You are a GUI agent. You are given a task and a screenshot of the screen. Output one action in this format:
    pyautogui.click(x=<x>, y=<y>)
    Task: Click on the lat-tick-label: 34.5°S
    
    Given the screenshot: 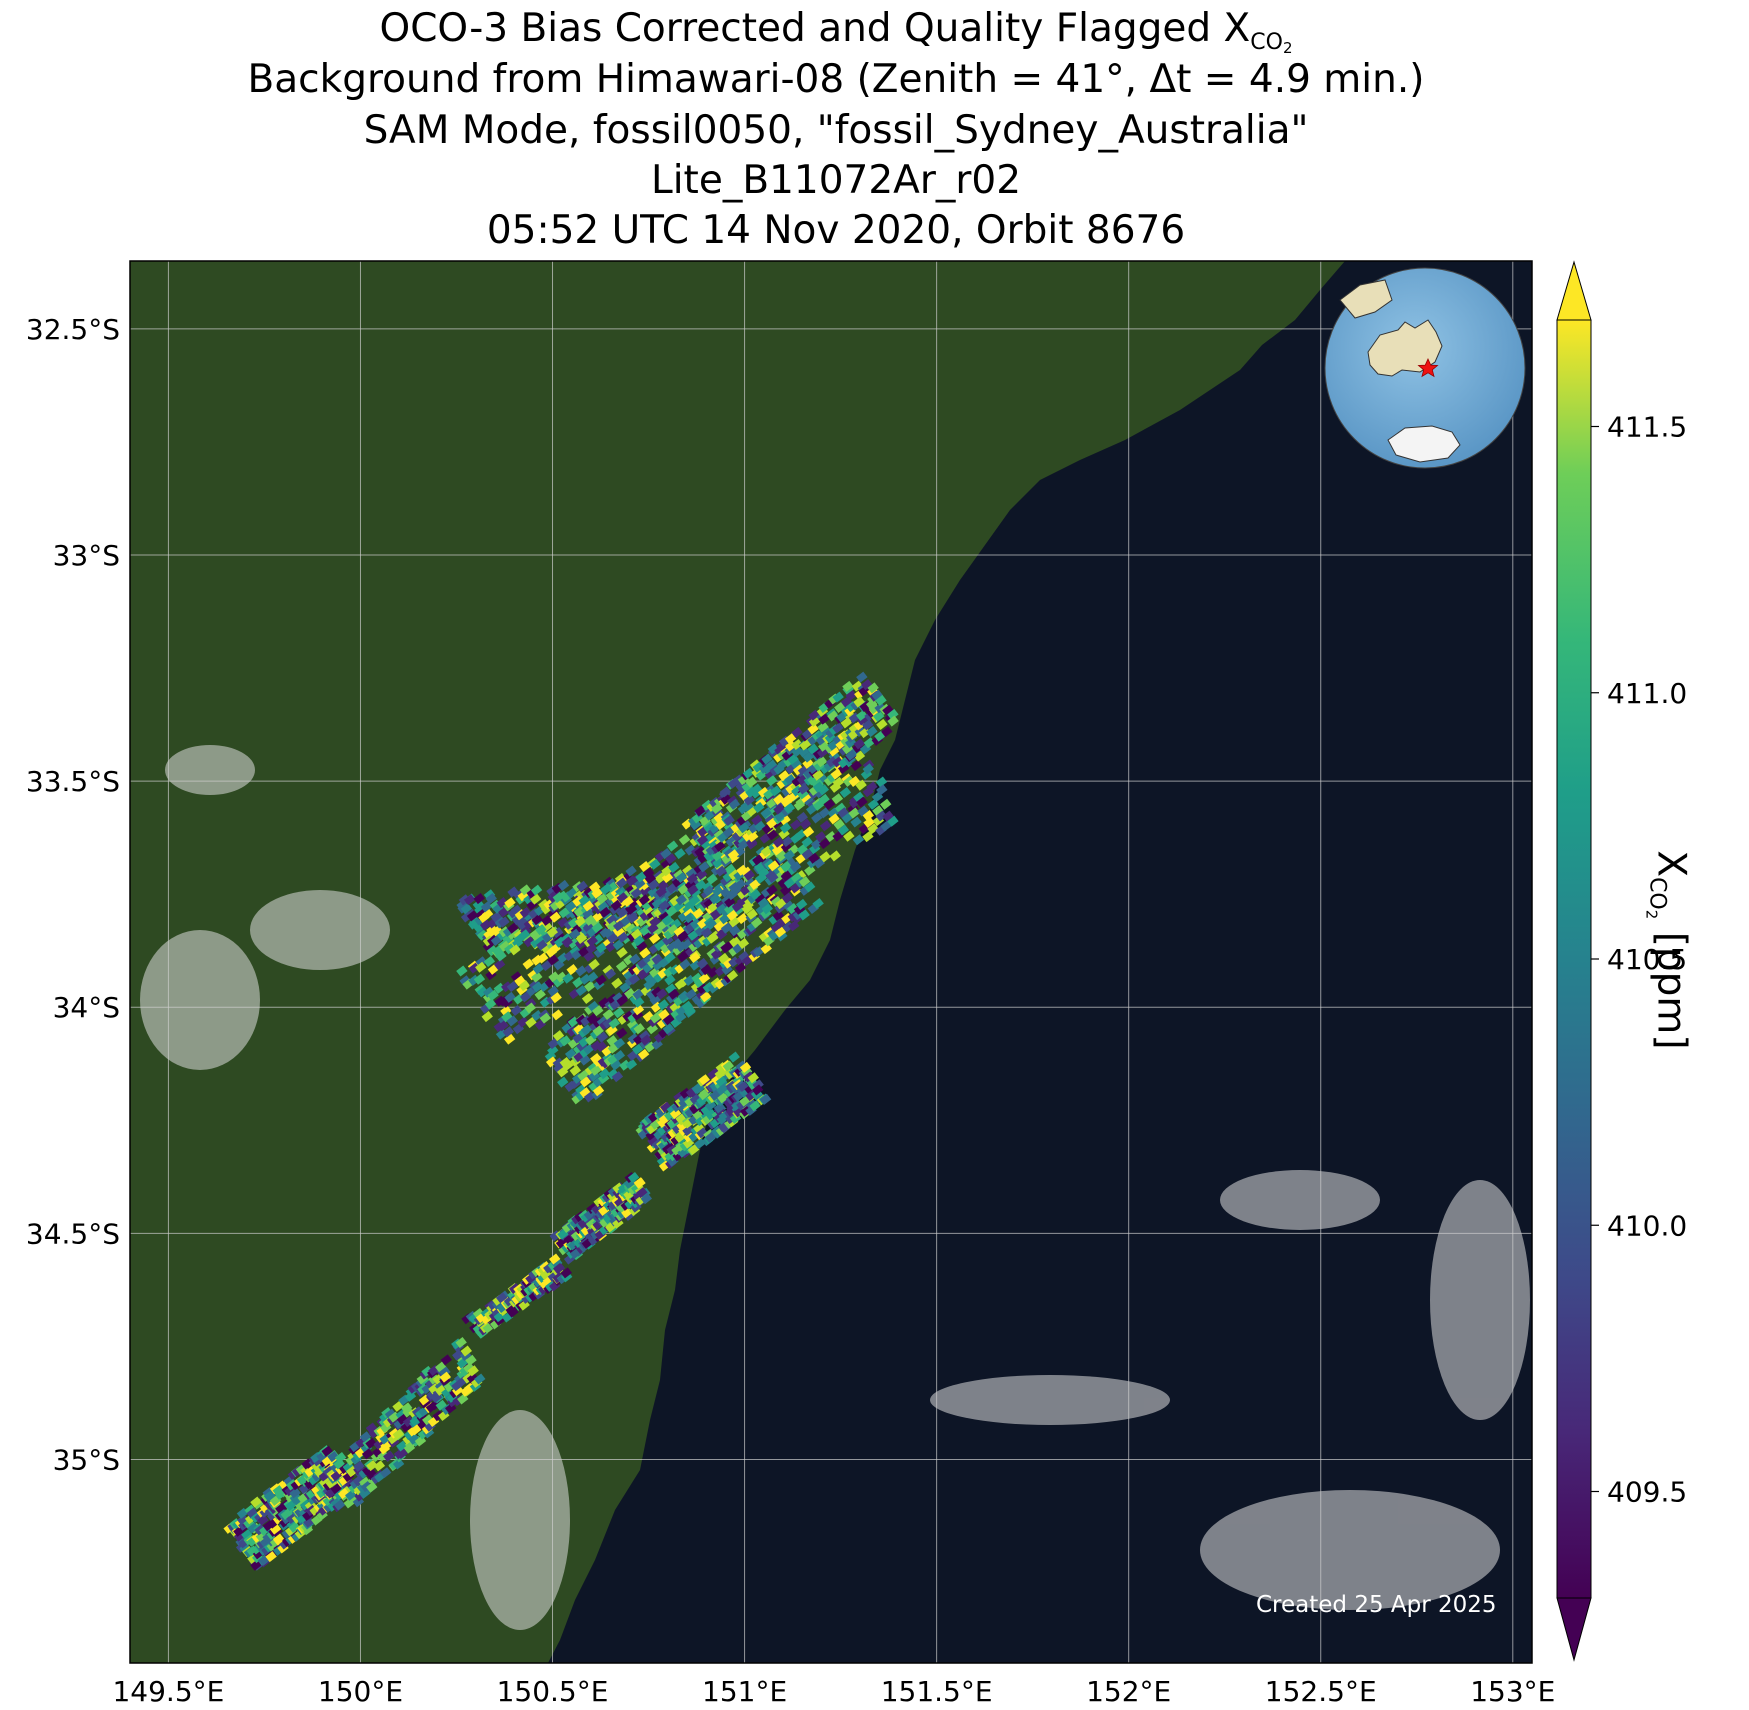 What is the action you would take?
    pyautogui.click(x=73, y=1233)
    